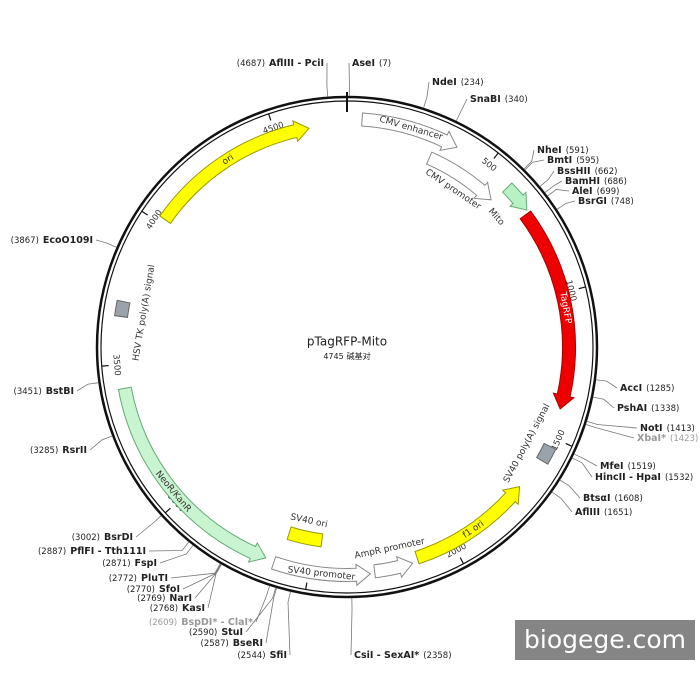 The height and width of the screenshot is (700, 700). I want to click on site-name: BseRI, so click(248, 643).